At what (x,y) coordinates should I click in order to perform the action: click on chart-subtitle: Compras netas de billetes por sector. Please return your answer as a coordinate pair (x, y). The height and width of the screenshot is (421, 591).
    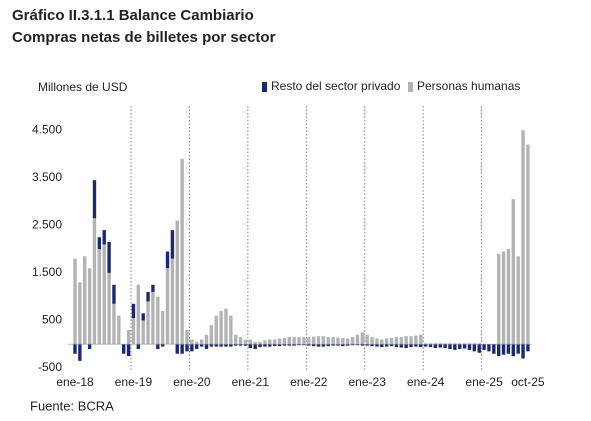
    Looking at the image, I should click on (144, 37).